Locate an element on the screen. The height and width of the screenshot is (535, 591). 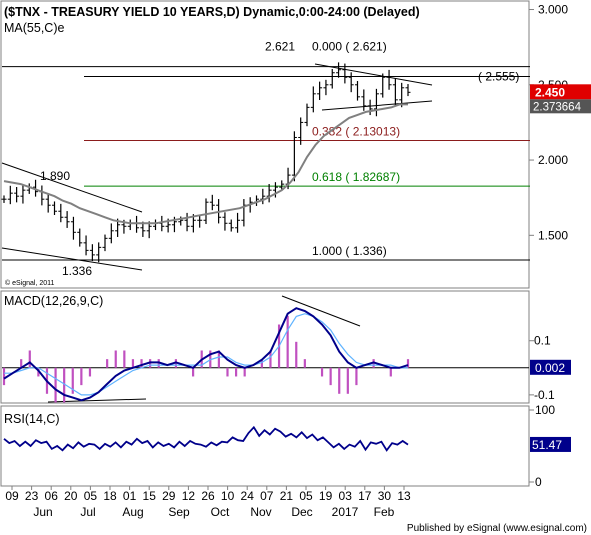
rsi-ytick-label: 100 is located at coordinates (545, 410).